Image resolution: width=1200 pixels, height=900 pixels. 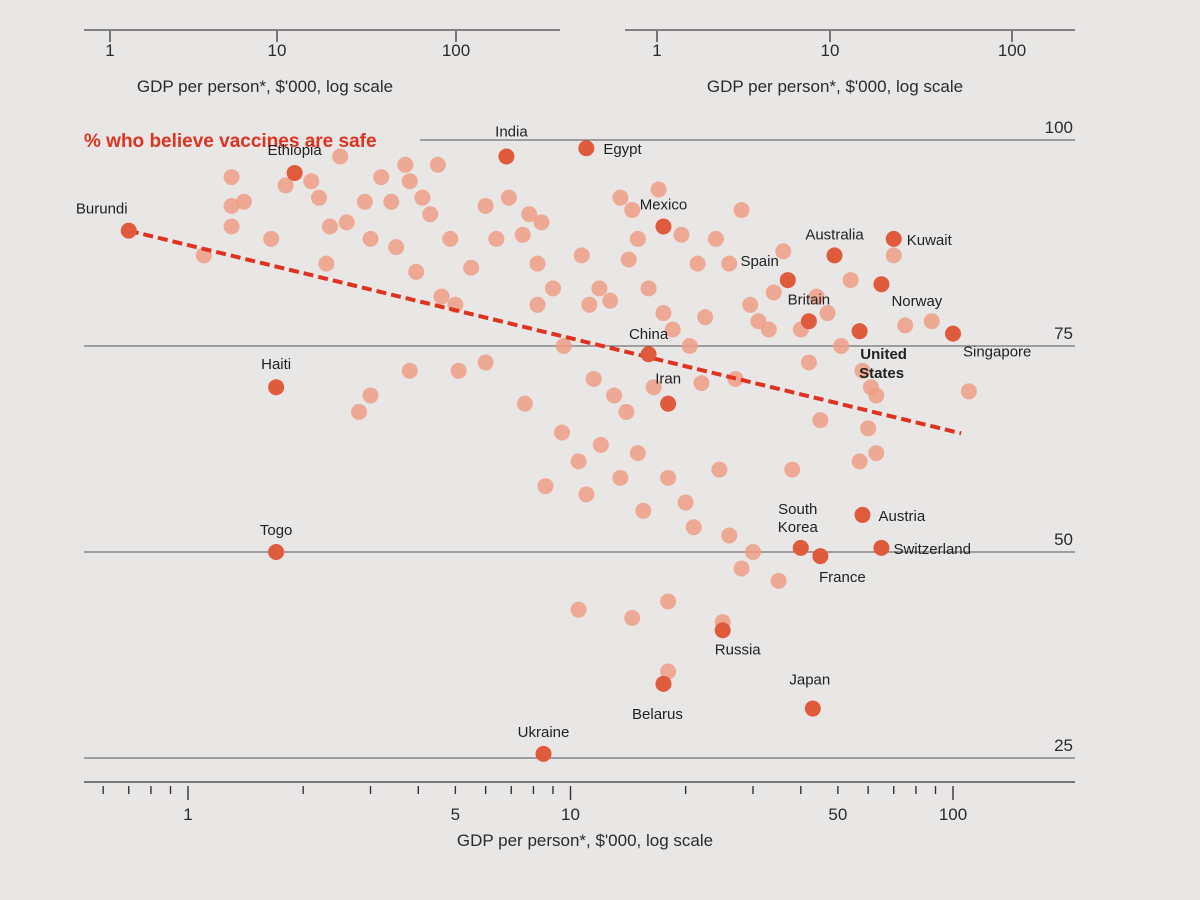 I want to click on y-tick-labels: 25 50 75 100, so click(x=1059, y=436).